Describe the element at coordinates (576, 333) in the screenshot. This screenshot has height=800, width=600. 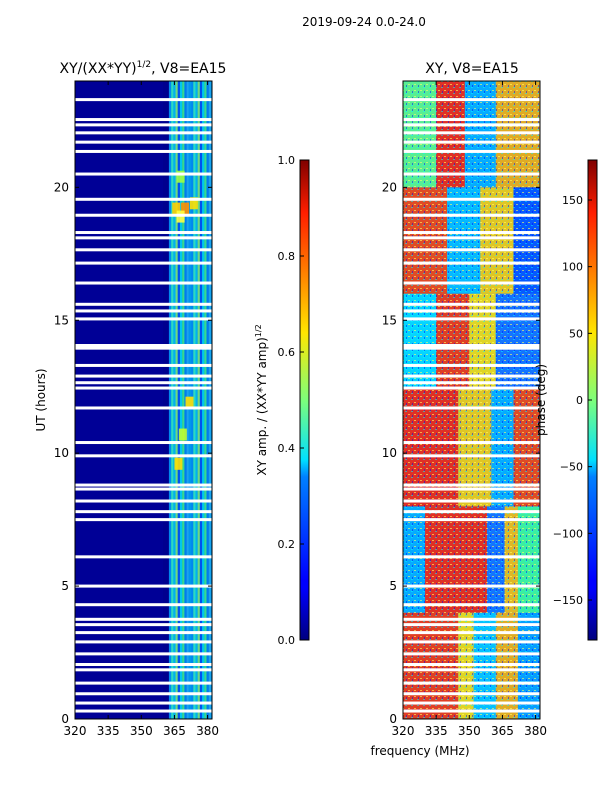
I see `right-colorbar-tick-label: 50` at that location.